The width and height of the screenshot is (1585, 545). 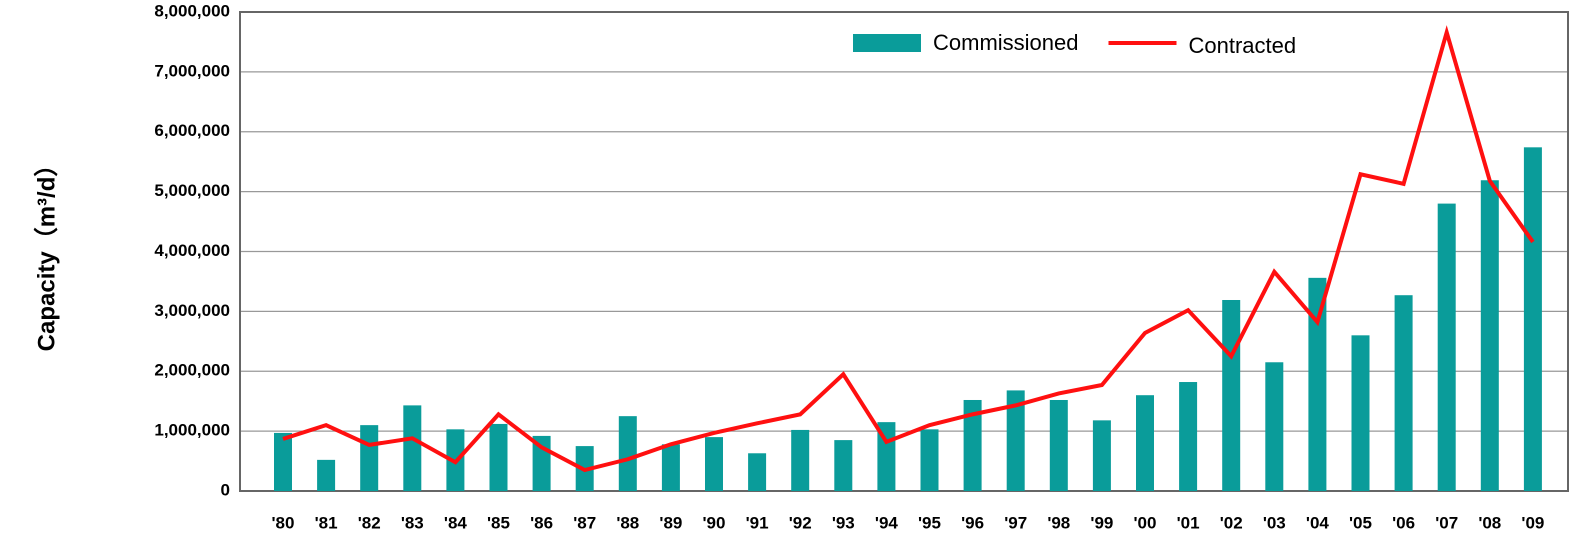 I want to click on x-tick-label: '93, so click(x=843, y=522).